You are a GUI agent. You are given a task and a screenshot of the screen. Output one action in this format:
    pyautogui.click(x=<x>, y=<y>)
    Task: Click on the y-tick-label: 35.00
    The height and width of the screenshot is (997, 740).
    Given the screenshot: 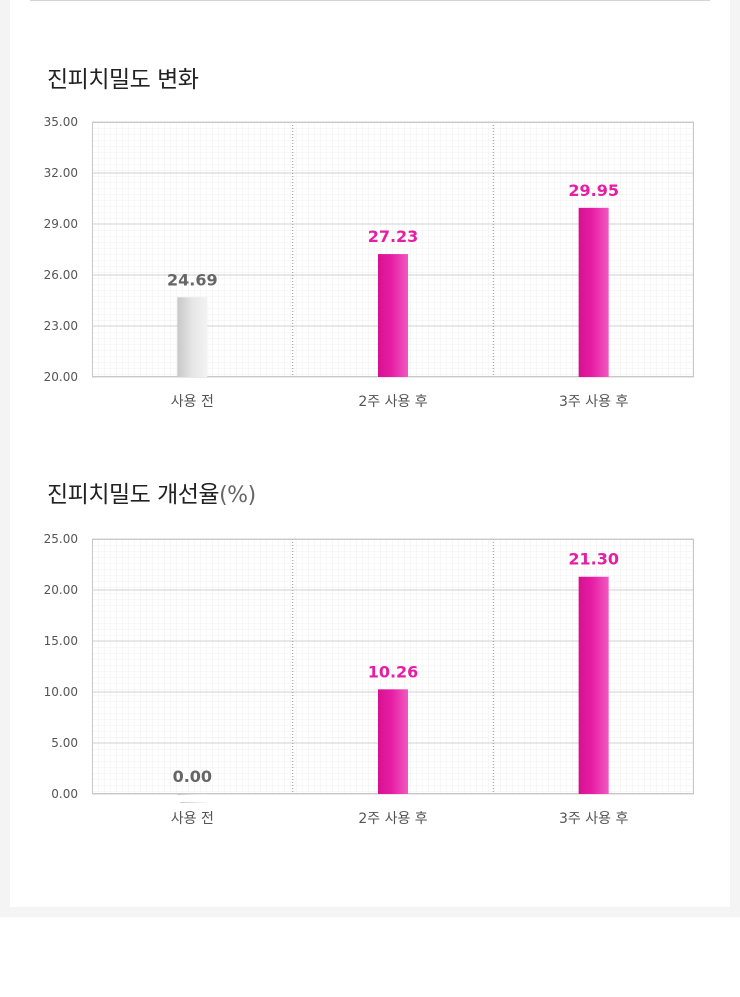 What is the action you would take?
    pyautogui.click(x=61, y=122)
    